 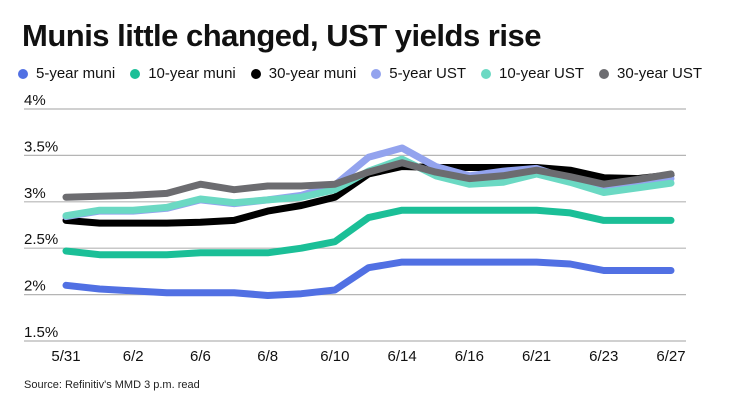 I want to click on x-tick-label: 6/10, so click(x=334, y=356).